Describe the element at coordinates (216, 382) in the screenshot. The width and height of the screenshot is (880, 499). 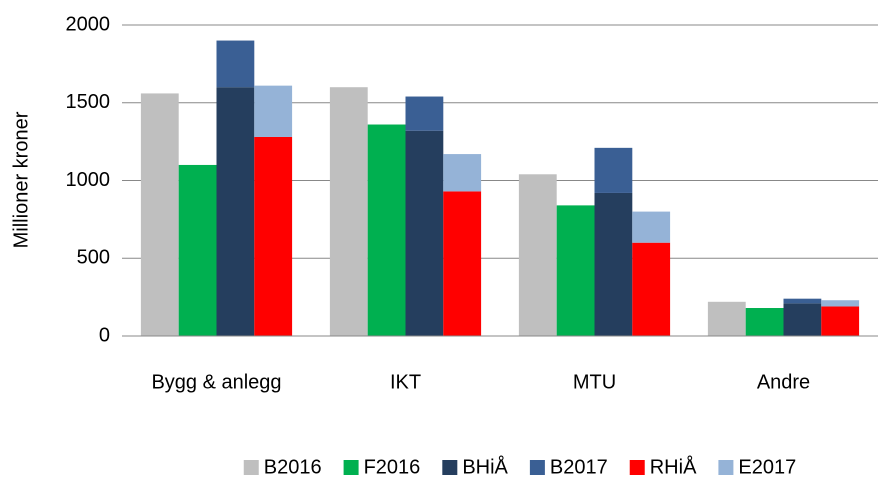
I see `x-tick-label: Bygg & anlegg` at that location.